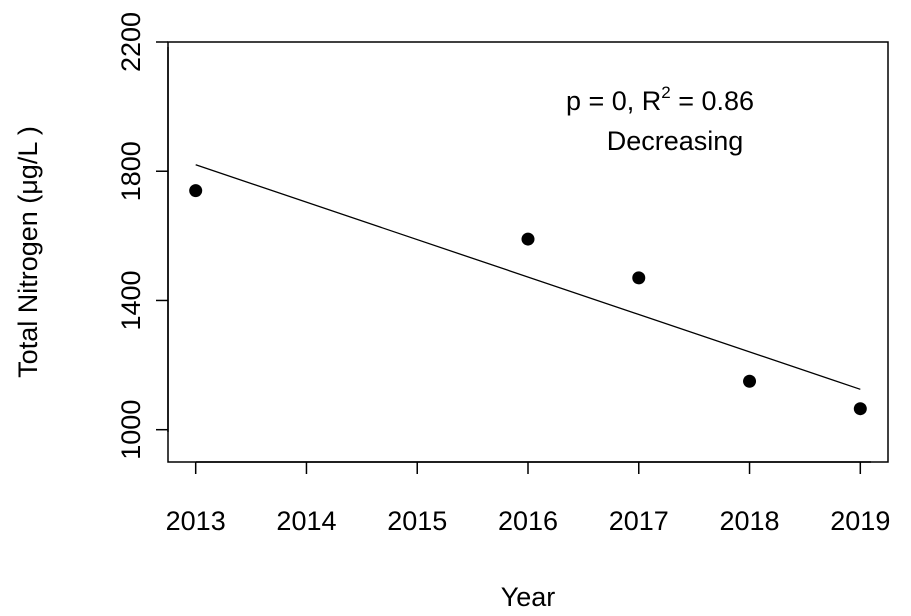 The height and width of the screenshot is (616, 911). I want to click on y-tick-label: 1800, so click(131, 171).